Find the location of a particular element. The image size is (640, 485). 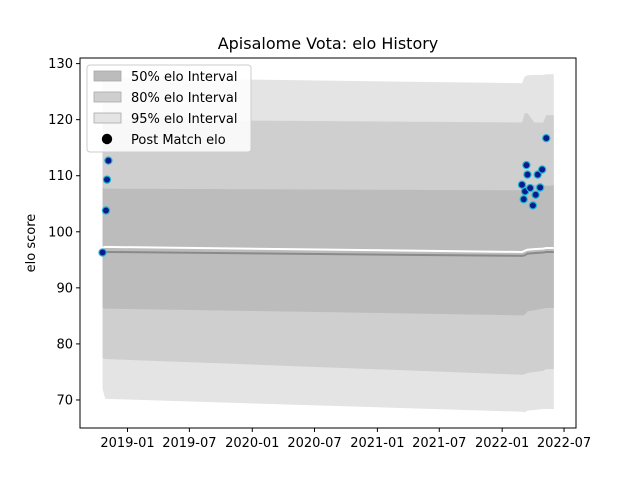

legend-label: Post Match elo is located at coordinates (178, 140).